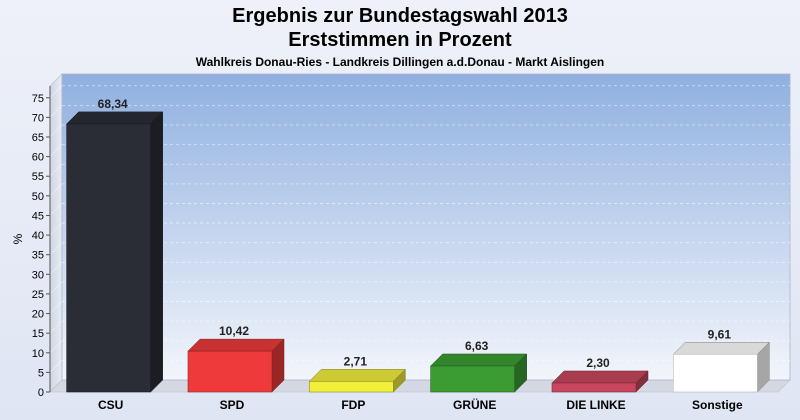  Describe the element at coordinates (234, 331) in the screenshot. I see `value-label: 10,42` at that location.